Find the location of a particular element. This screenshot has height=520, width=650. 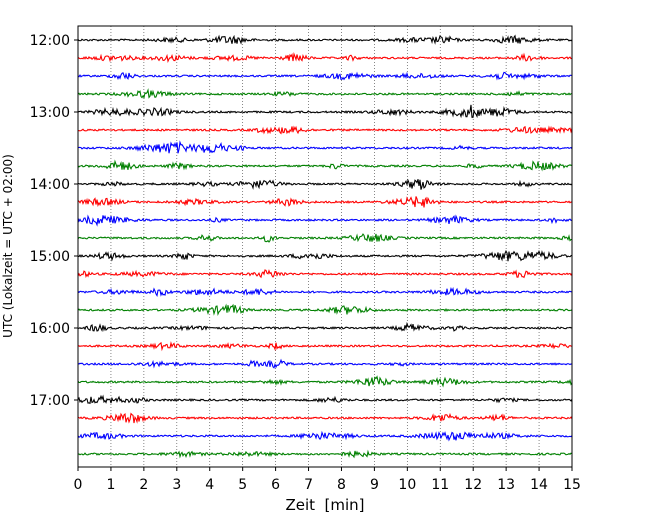

x-tick-label: 13 is located at coordinates (506, 485).